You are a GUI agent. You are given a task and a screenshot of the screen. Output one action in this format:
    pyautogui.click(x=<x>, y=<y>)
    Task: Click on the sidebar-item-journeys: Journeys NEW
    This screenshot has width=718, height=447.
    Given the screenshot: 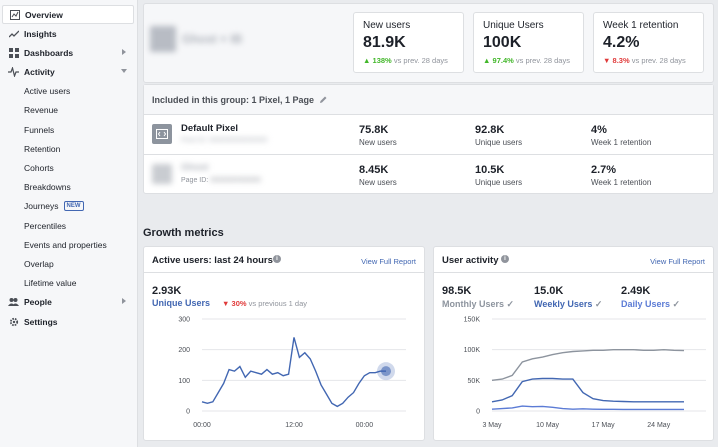 What is the action you would take?
    pyautogui.click(x=68, y=205)
    